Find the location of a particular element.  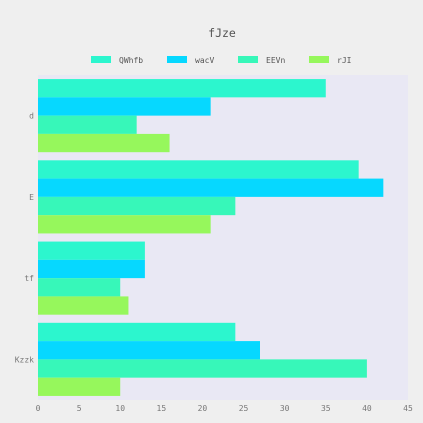

x-tick-label: 35 is located at coordinates (326, 408).